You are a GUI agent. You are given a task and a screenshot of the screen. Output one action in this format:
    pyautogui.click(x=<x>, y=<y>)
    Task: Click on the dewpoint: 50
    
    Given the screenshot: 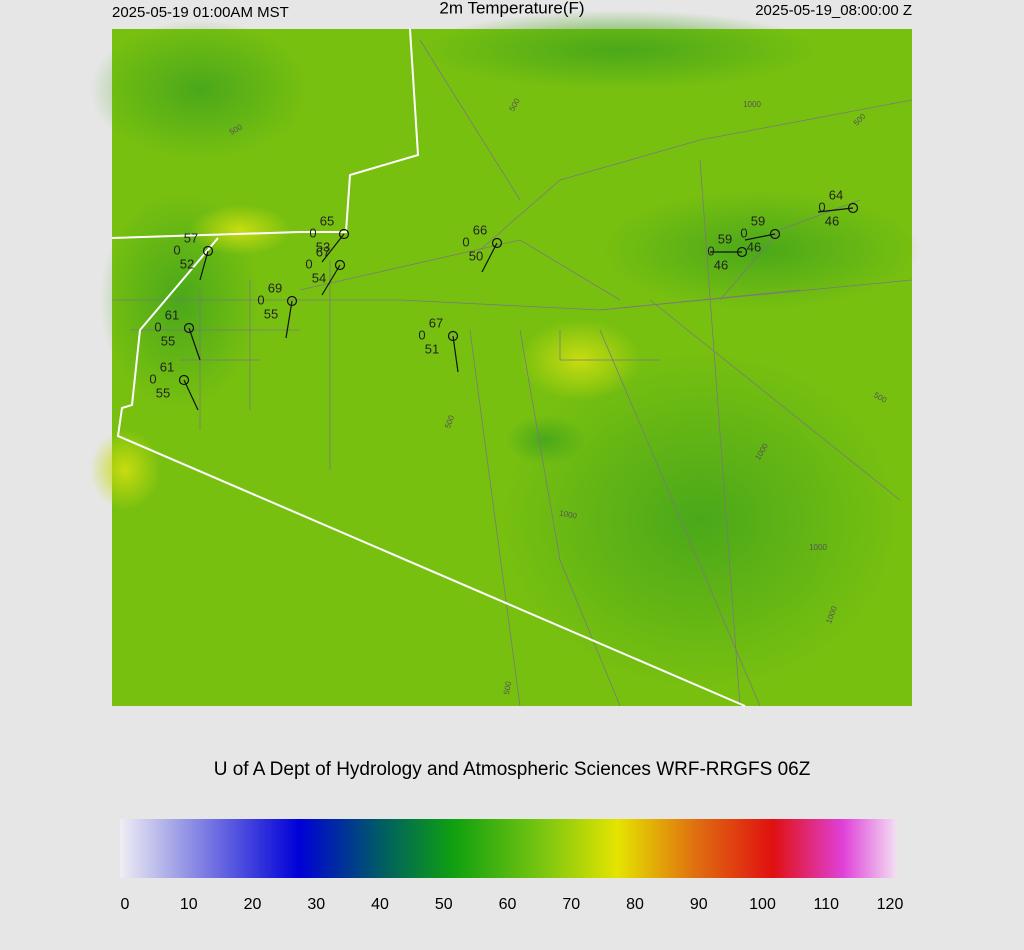 What is the action you would take?
    pyautogui.click(x=476, y=255)
    